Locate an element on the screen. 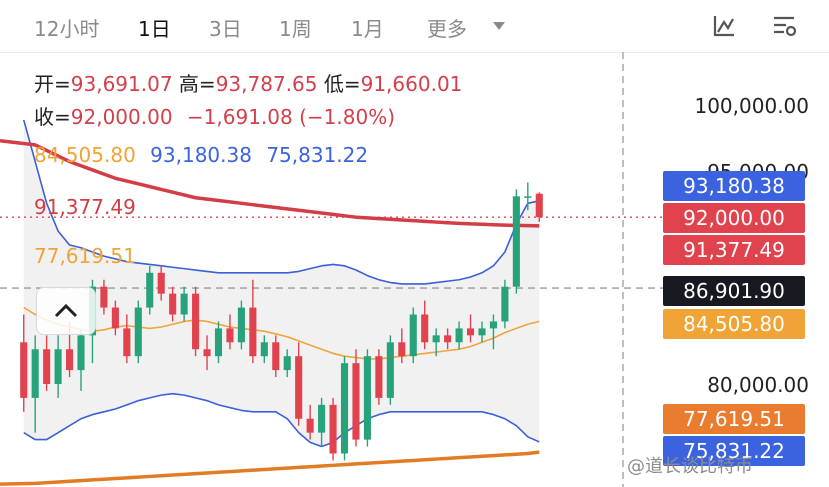  y-tick-100000: 100,000.00 is located at coordinates (751, 106).